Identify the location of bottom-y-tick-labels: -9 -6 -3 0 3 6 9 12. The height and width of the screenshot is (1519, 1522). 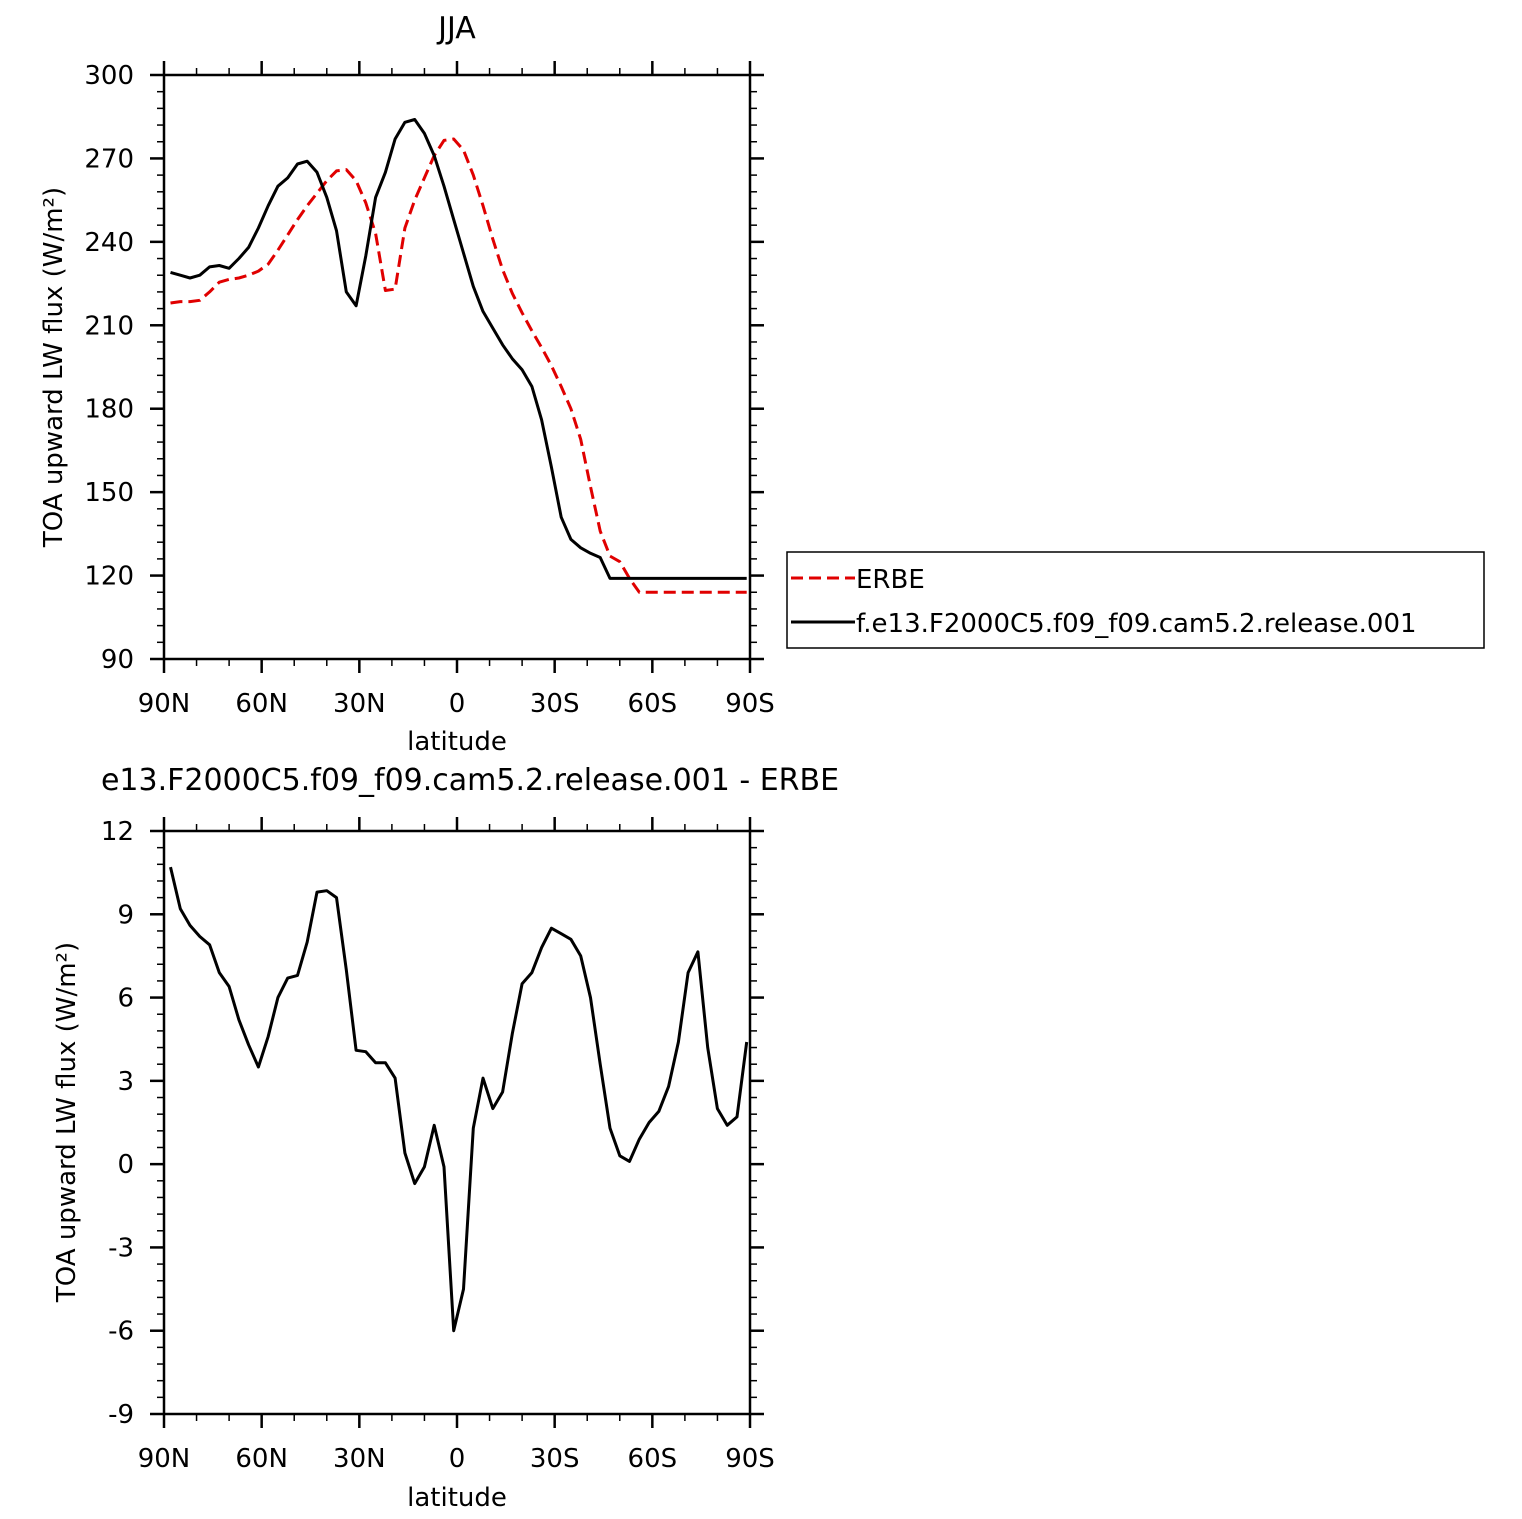
(117, 1123).